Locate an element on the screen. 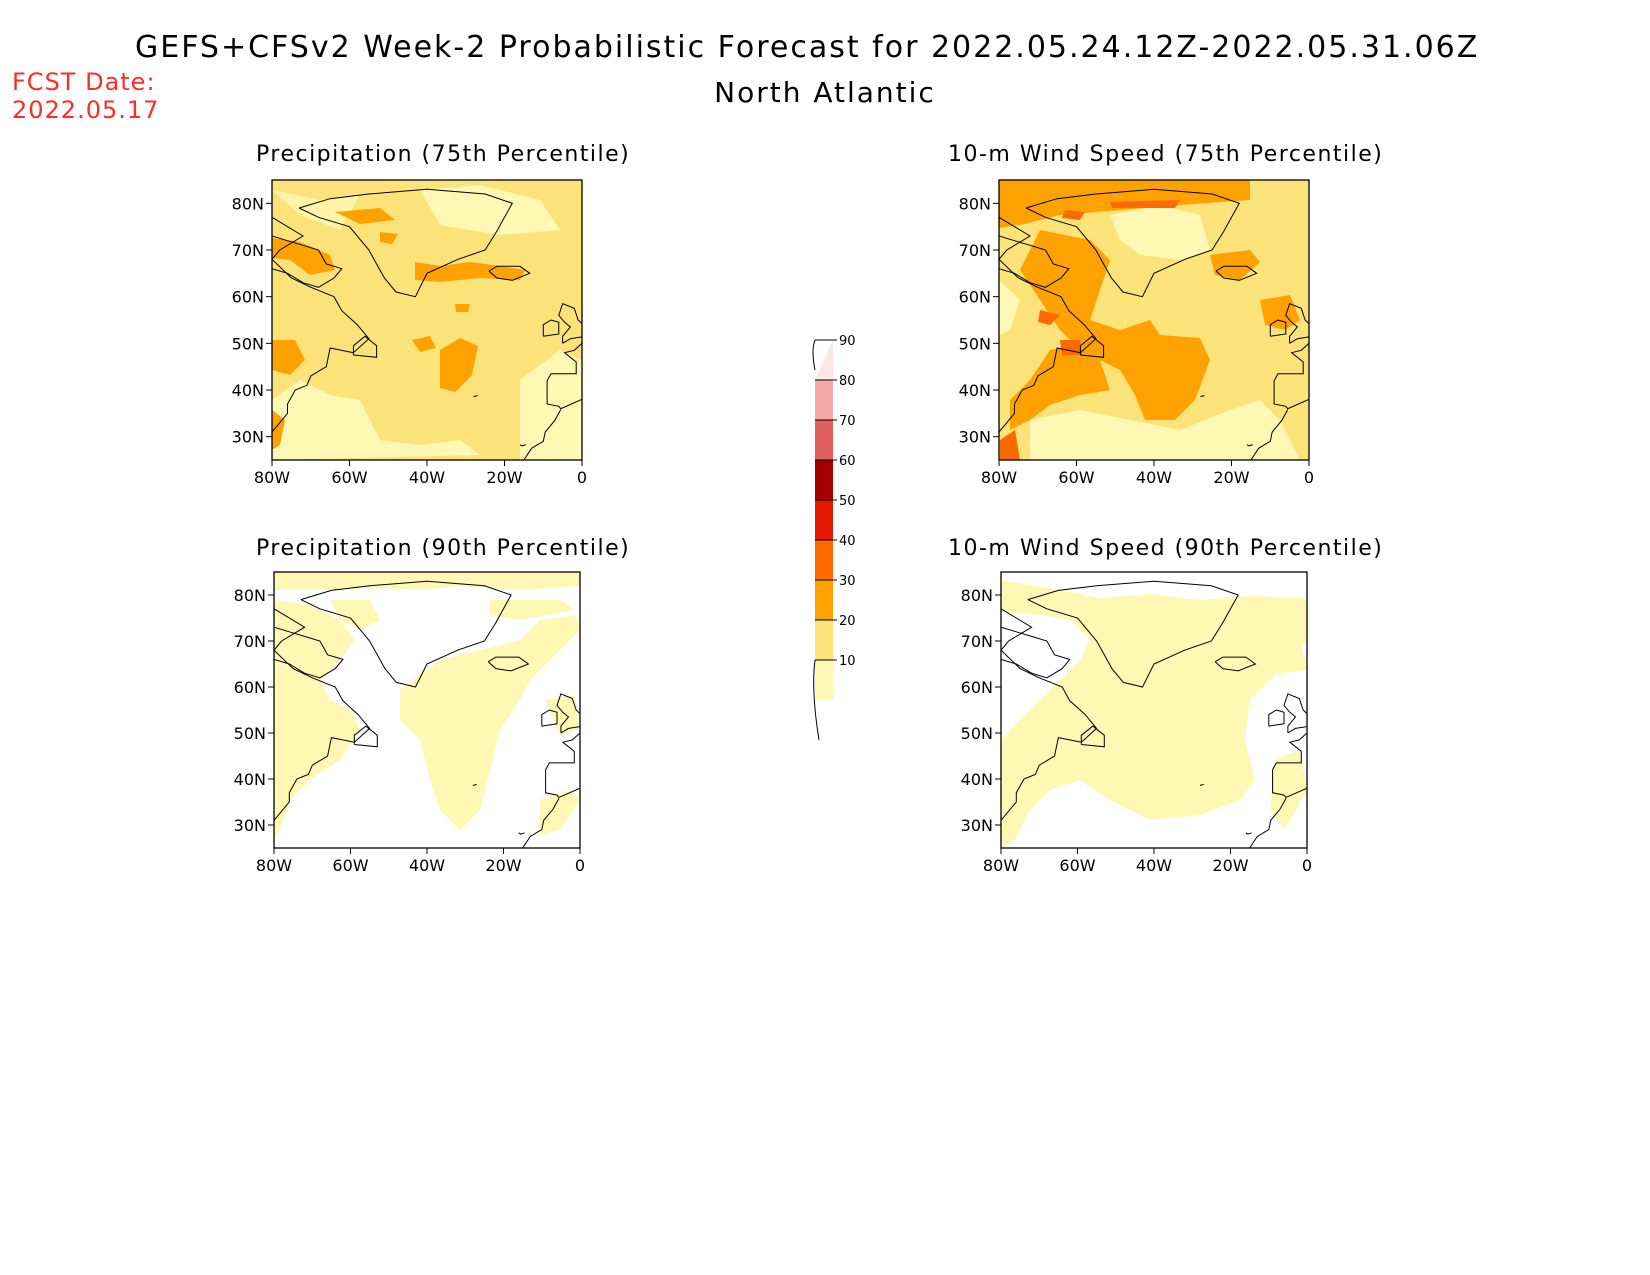  colorbar-tick-label: 20 is located at coordinates (847, 621).